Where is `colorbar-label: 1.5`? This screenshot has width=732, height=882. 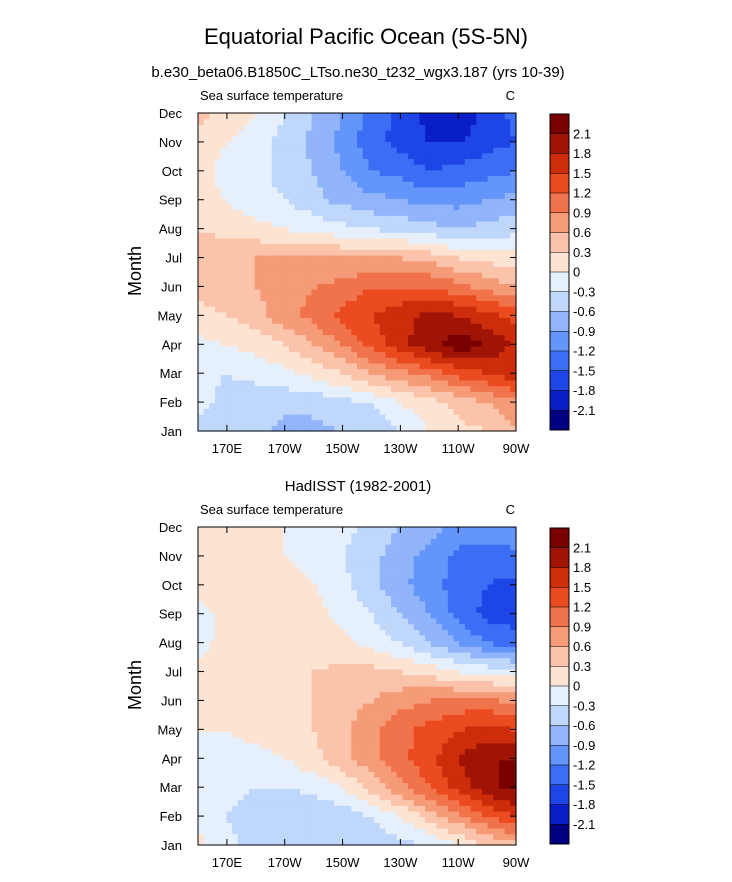
colorbar-label: 1.5 is located at coordinates (582, 173).